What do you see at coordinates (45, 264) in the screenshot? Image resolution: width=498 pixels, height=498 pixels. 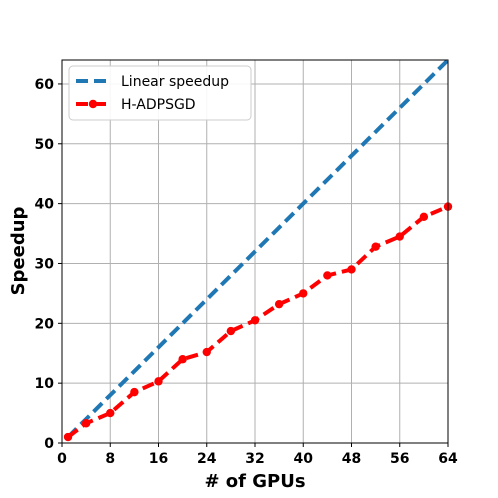 I see `y-tick-label: 30` at bounding box center [45, 264].